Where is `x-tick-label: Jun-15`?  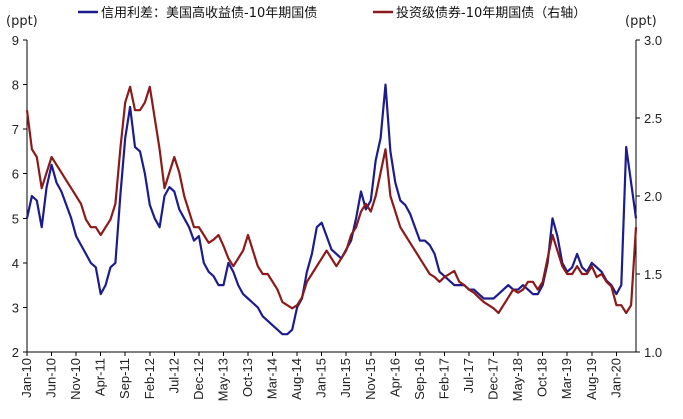
x-tick-label: Jun-15 is located at coordinates (345, 378).